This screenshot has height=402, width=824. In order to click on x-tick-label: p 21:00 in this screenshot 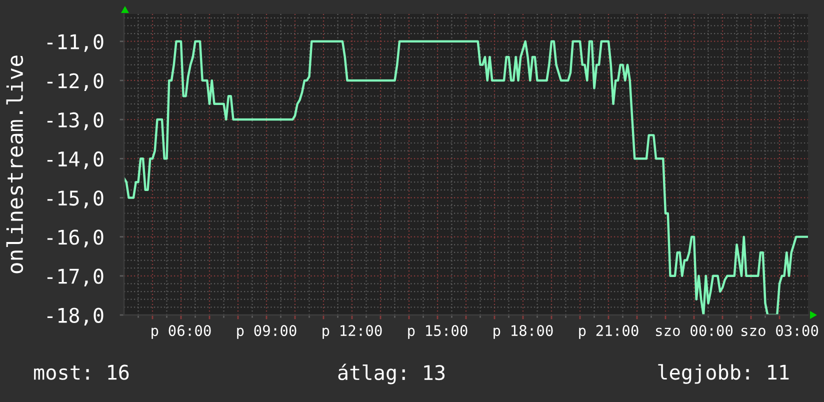, I will do `click(608, 332)`.